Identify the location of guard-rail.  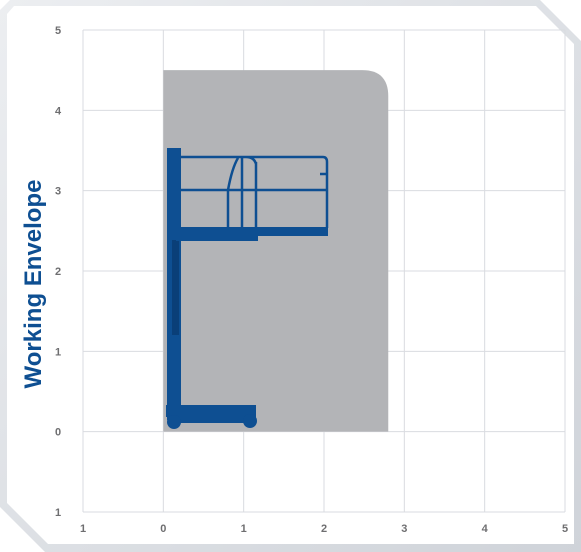
(255, 191).